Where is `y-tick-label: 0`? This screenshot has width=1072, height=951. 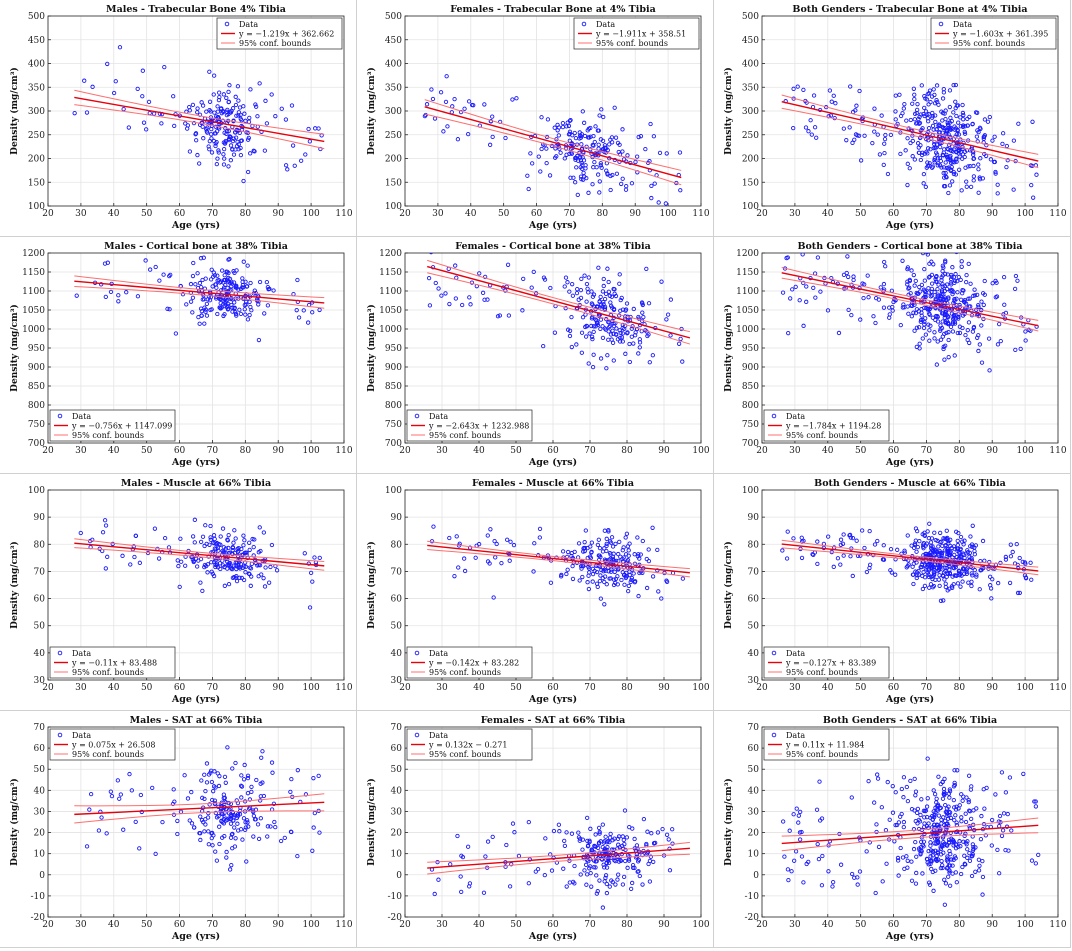 y-tick-label: 0 is located at coordinates (399, 876).